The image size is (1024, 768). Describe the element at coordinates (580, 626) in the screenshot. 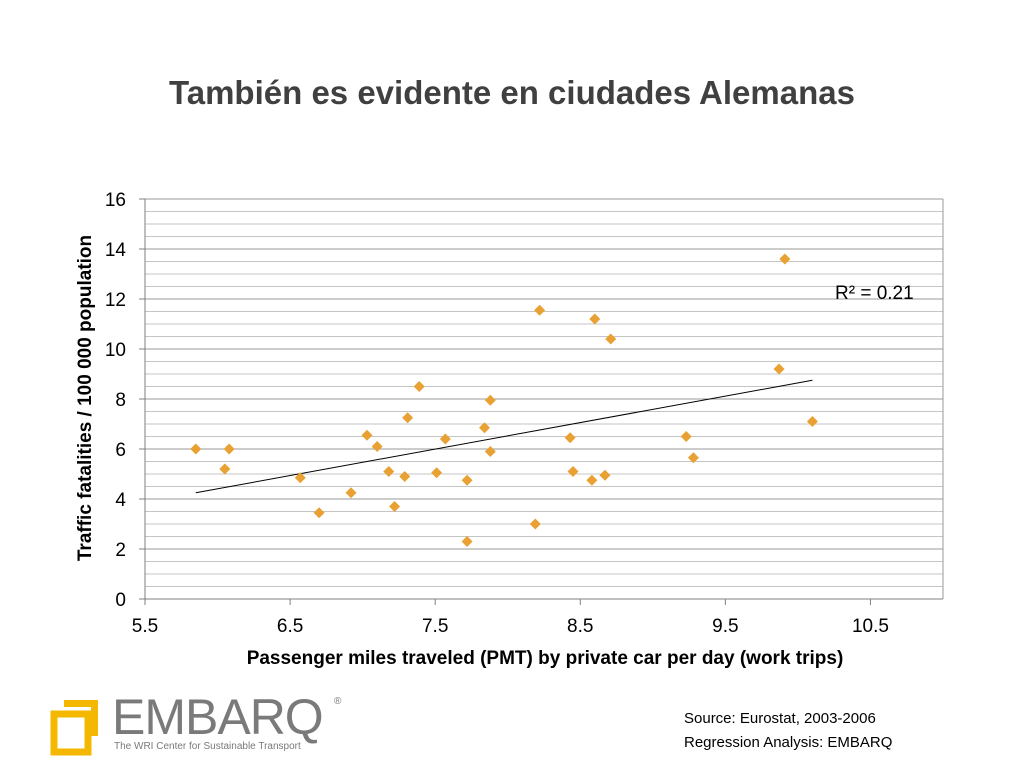

I see `x-tick-label: 8.5` at that location.